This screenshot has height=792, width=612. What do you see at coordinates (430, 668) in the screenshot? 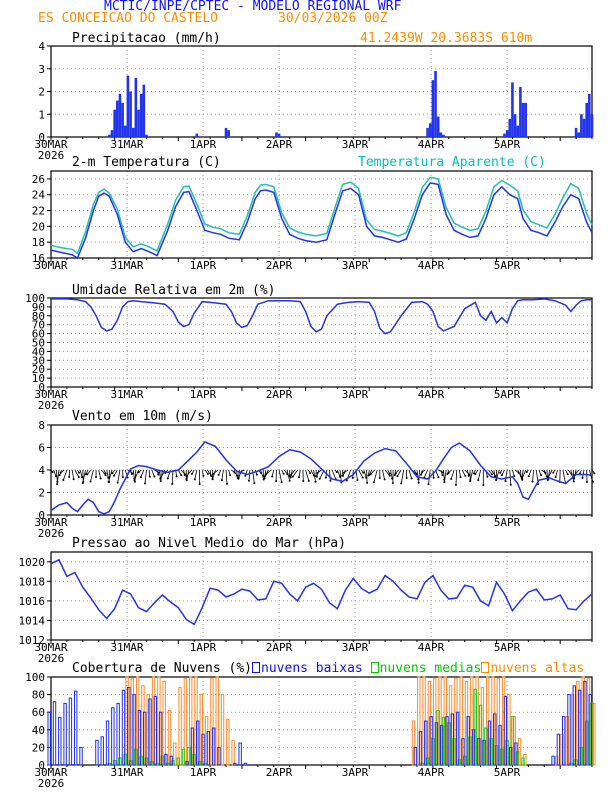
I see `legend-mid-label: nuvens medias` at bounding box center [430, 668].